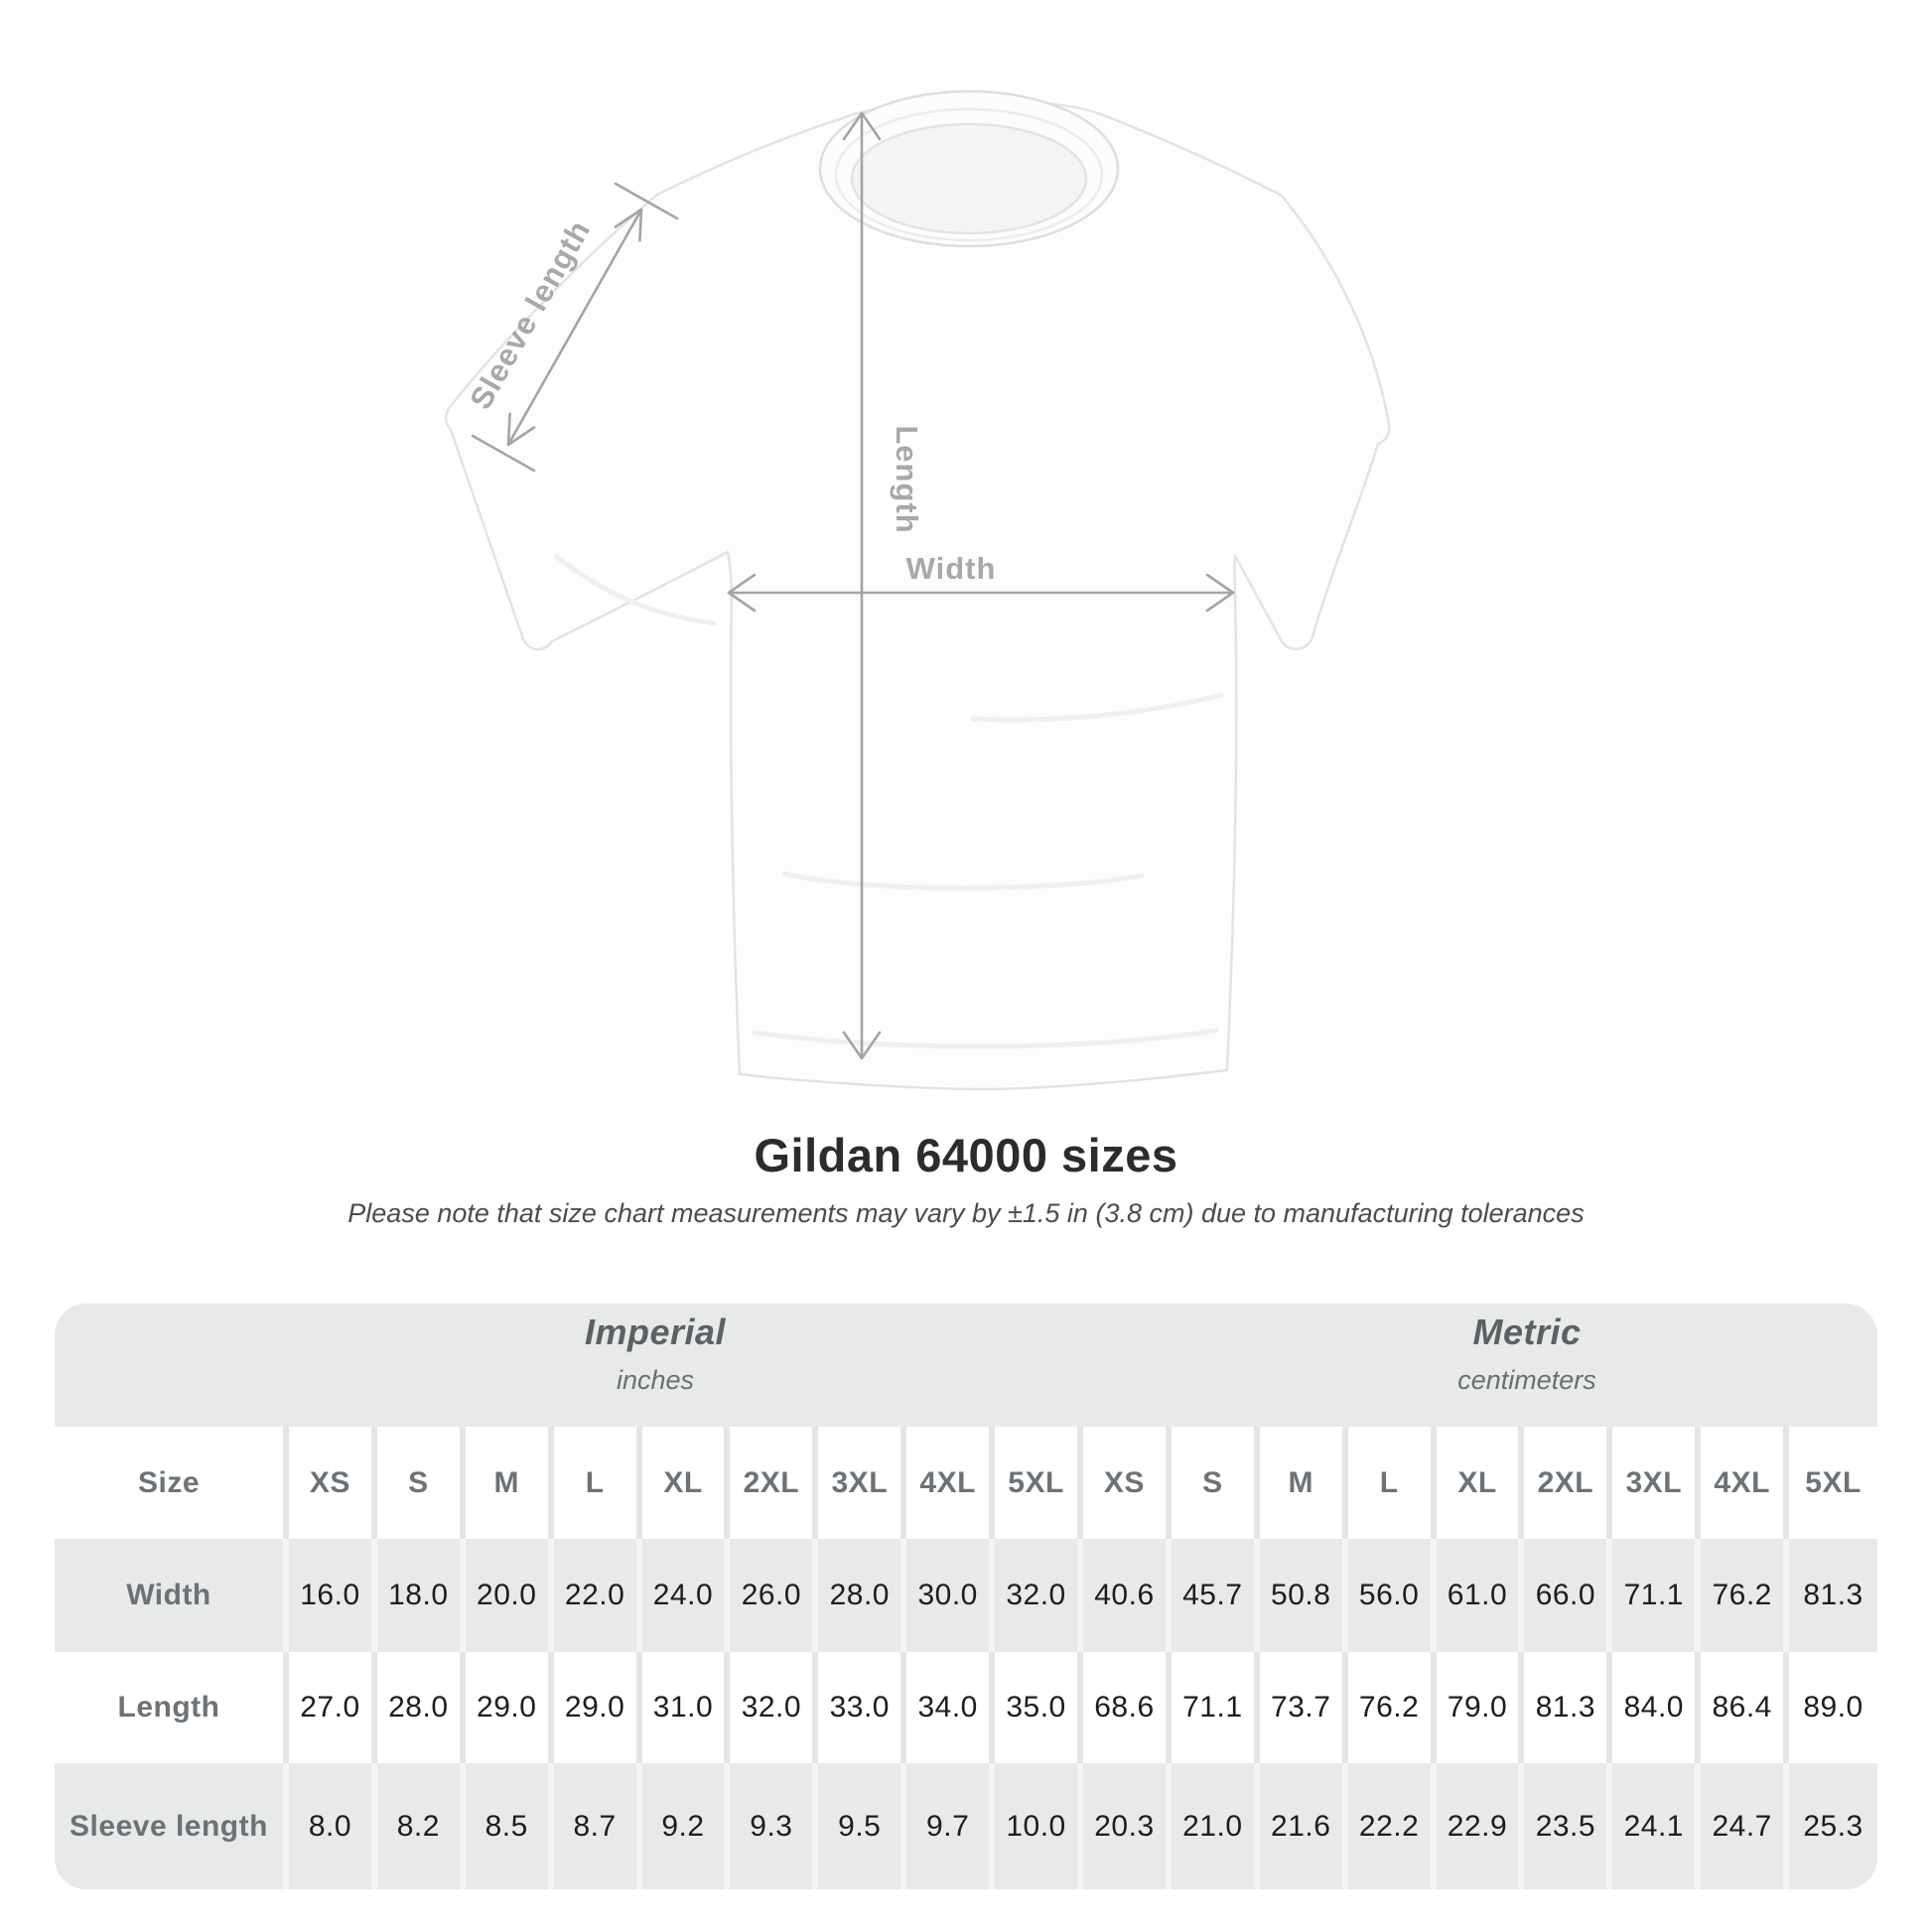  Describe the element at coordinates (1393, 1826) in the screenshot. I see `sleeve-metric-cell: 22.2` at that location.